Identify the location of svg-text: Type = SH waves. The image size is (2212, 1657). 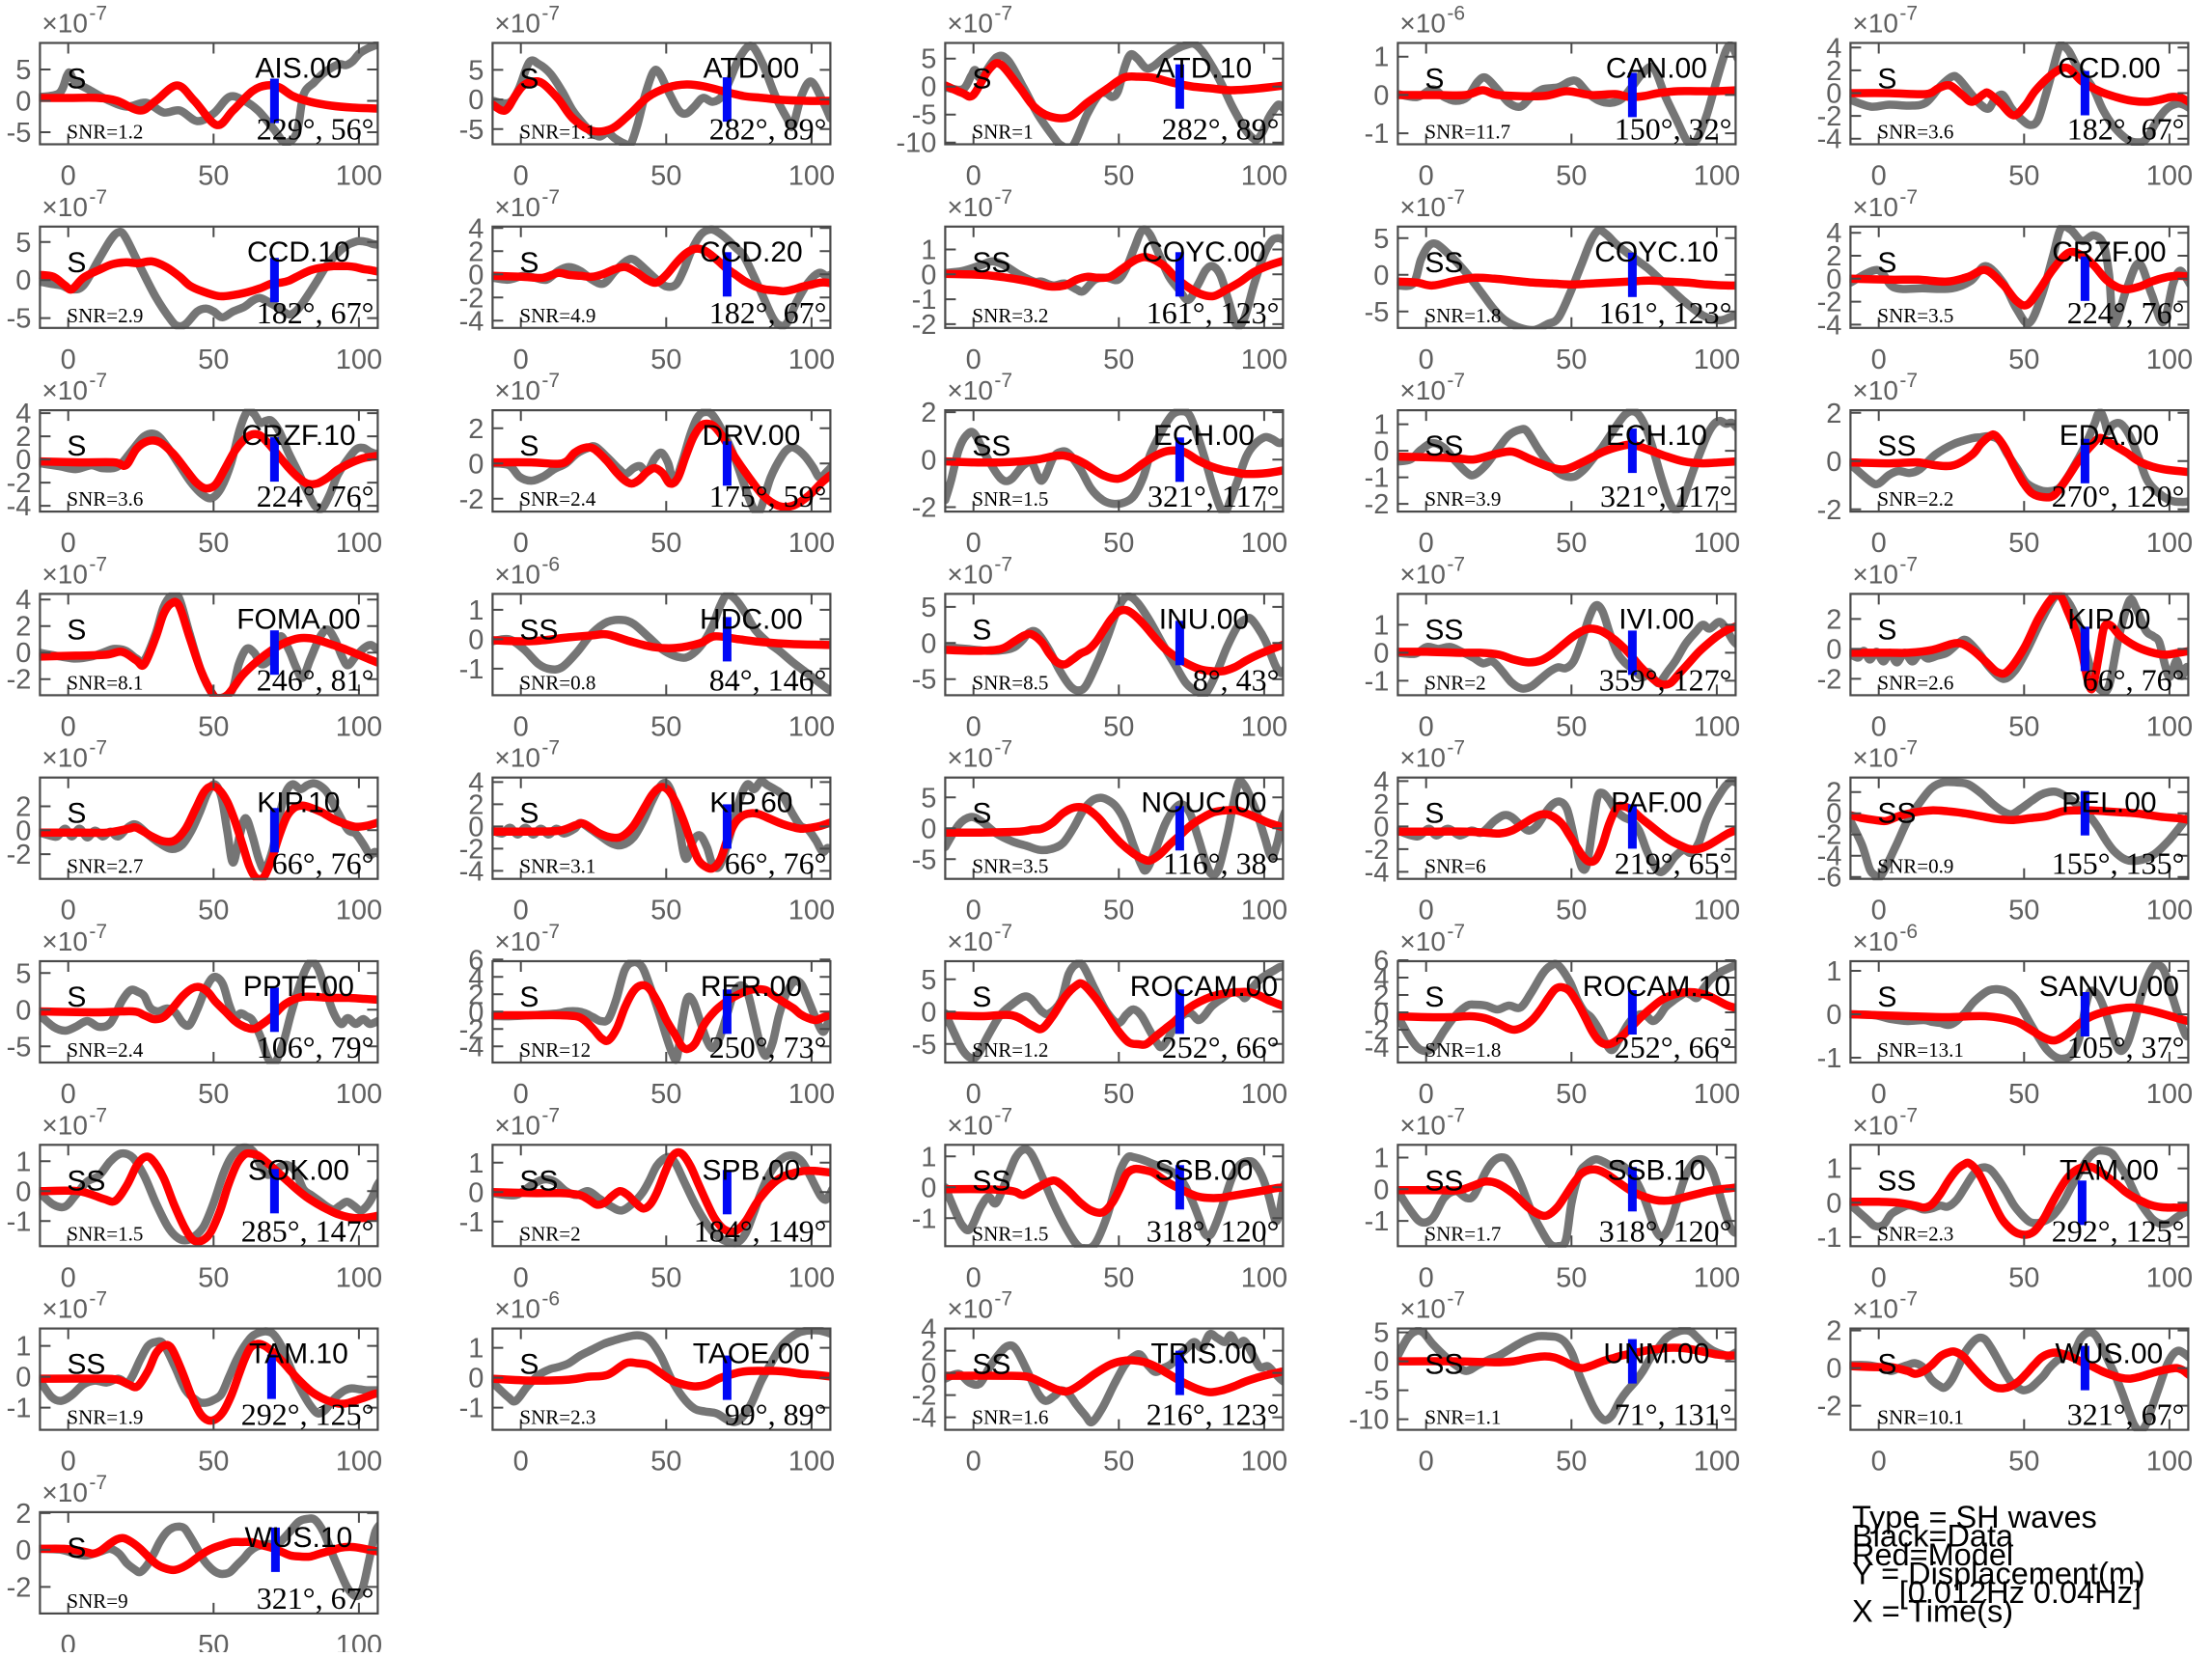
(1974, 1517).